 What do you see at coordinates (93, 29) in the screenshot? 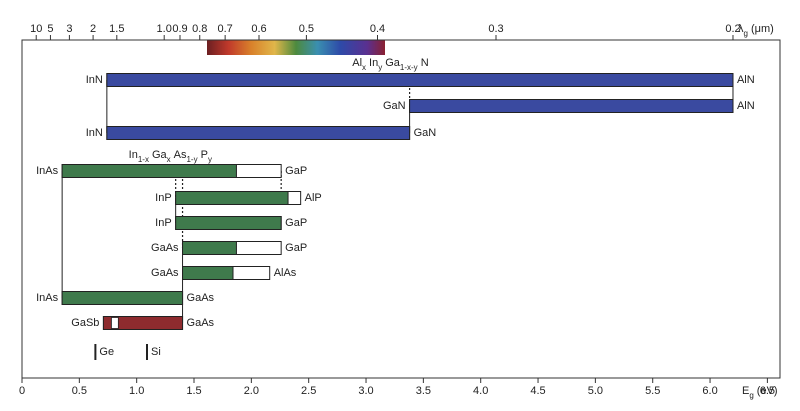
I see `x2-tick-label: 2` at bounding box center [93, 29].